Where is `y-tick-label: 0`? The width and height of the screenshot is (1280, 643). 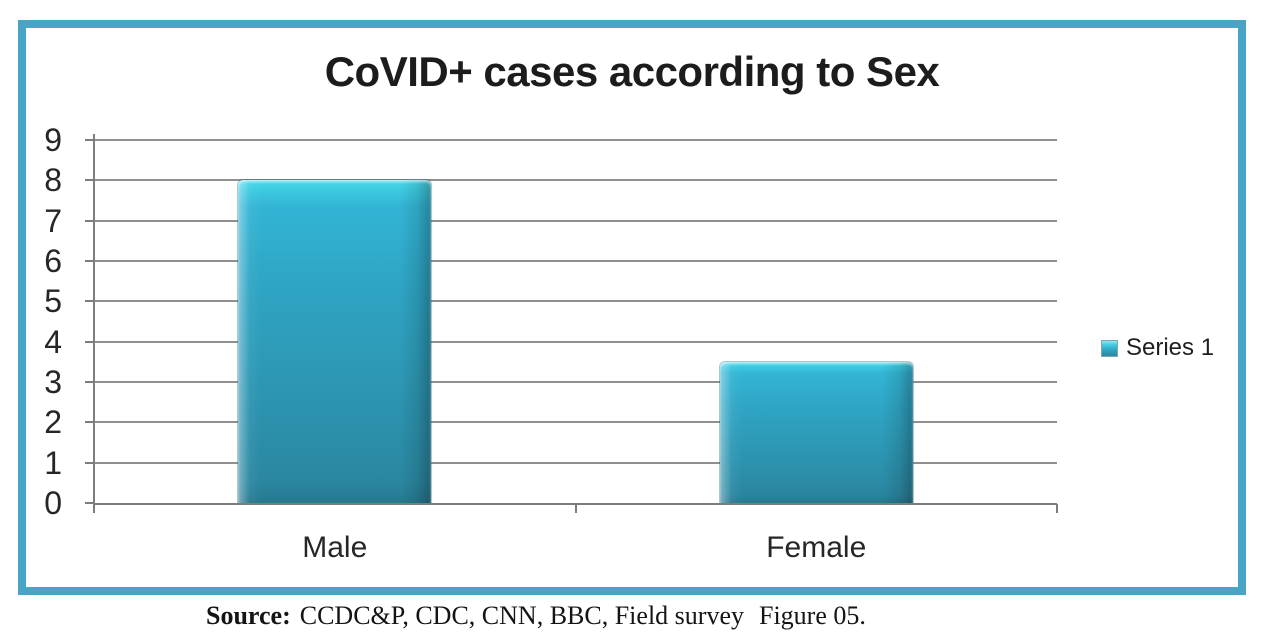
y-tick-label: 0 is located at coordinates (53, 503).